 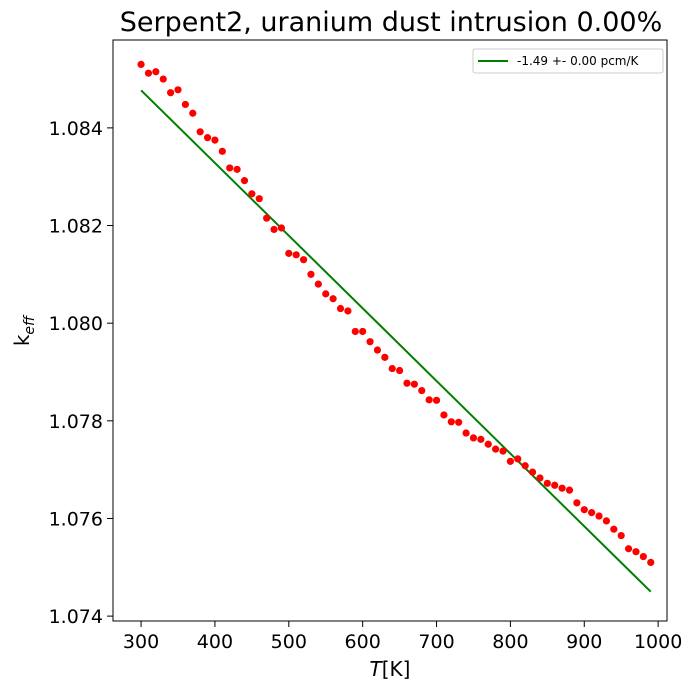 I want to click on legend-label: -1.49 +- 0.00 pcm/K, so click(x=578, y=61).